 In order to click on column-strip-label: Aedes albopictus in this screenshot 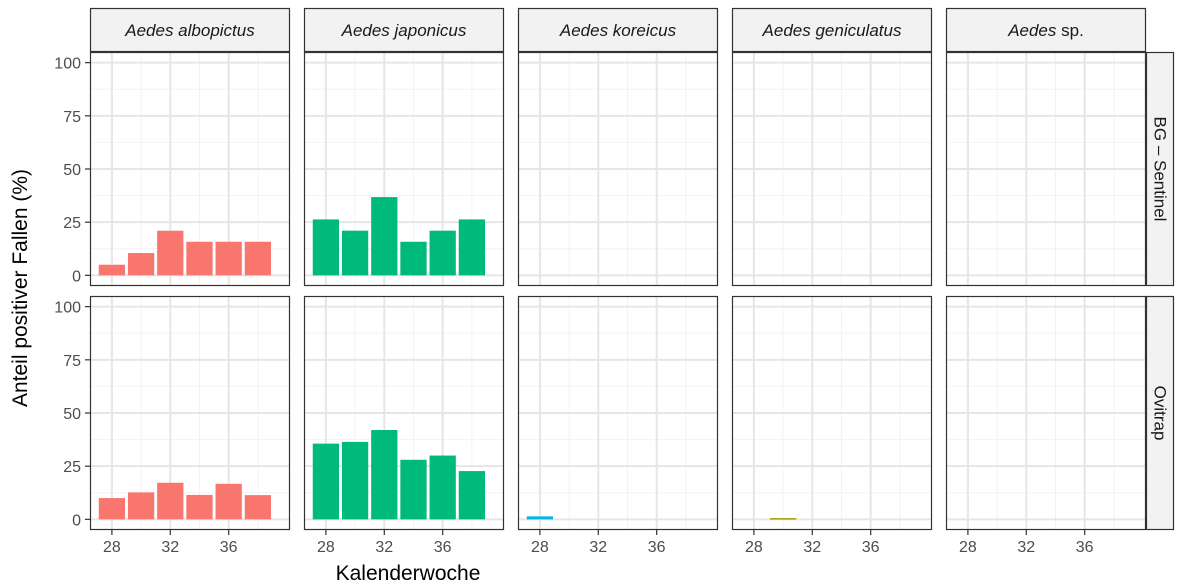, I will do `click(189, 30)`.